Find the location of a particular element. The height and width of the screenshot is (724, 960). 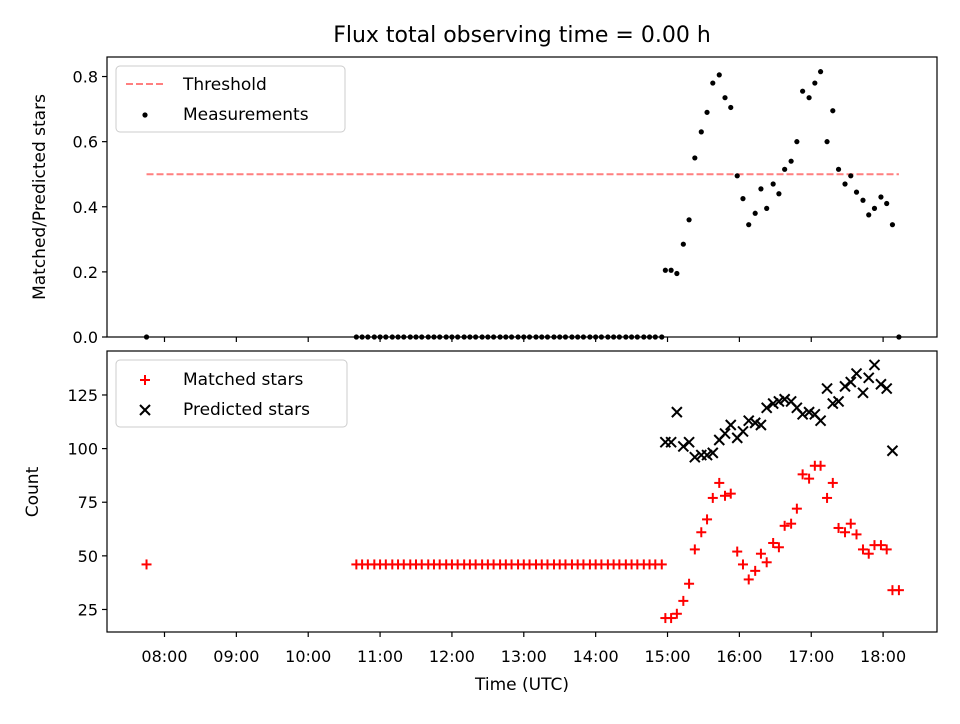

top-legend: Threshold Measurements is located at coordinates (230, 99).